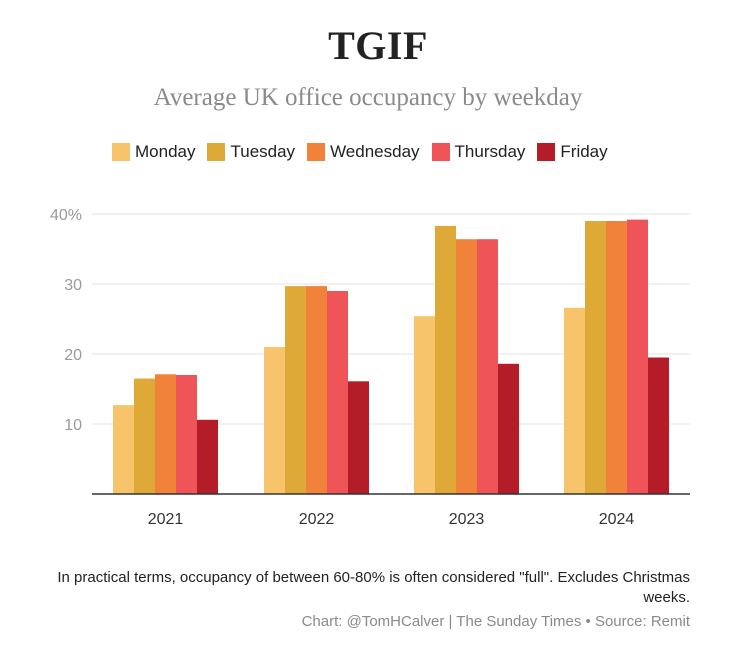  What do you see at coordinates (274, 420) in the screenshot?
I see `bar-monday-2022` at bounding box center [274, 420].